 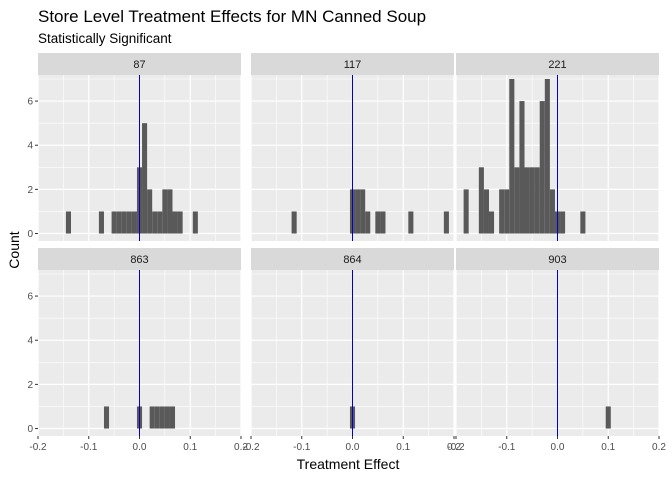 What do you see at coordinates (352, 147) in the screenshot?
I see `panel-117: 117` at bounding box center [352, 147].